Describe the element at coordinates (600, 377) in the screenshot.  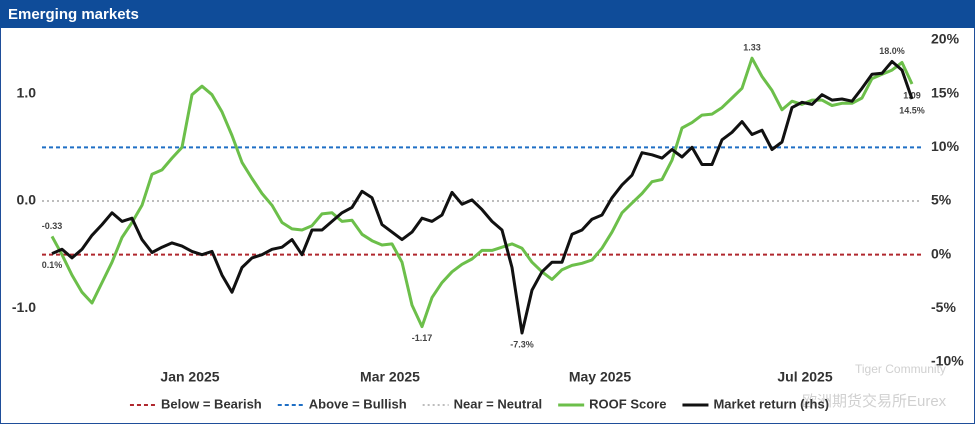
I see `x-tick-label: May 2025` at that location.